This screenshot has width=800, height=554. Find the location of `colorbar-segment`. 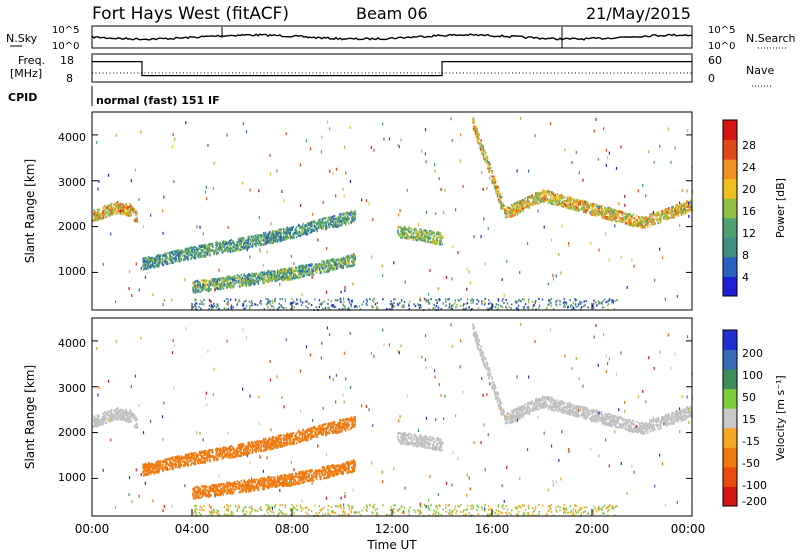

colorbar-segment is located at coordinates (730, 247).